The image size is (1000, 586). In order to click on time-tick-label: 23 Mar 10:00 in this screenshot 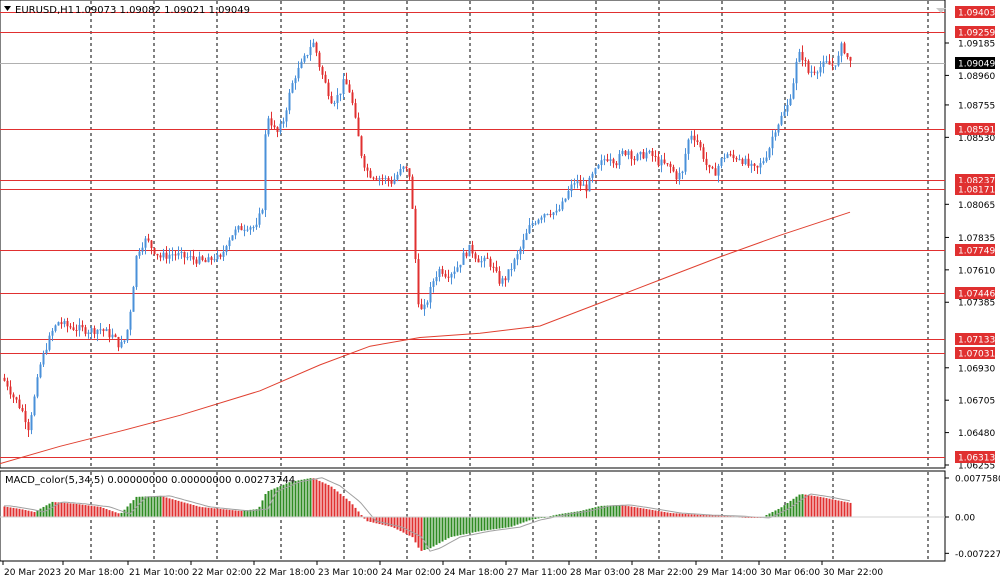, I will do `click(348, 573)`.